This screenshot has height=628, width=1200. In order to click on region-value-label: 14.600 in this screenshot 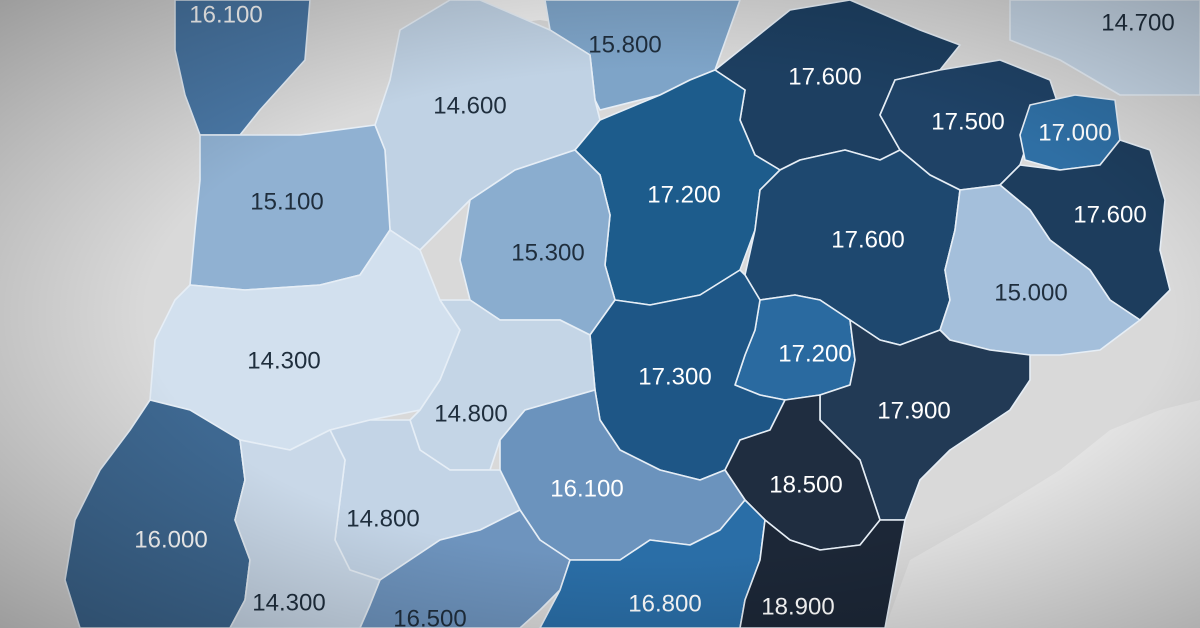, I will do `click(469, 105)`.